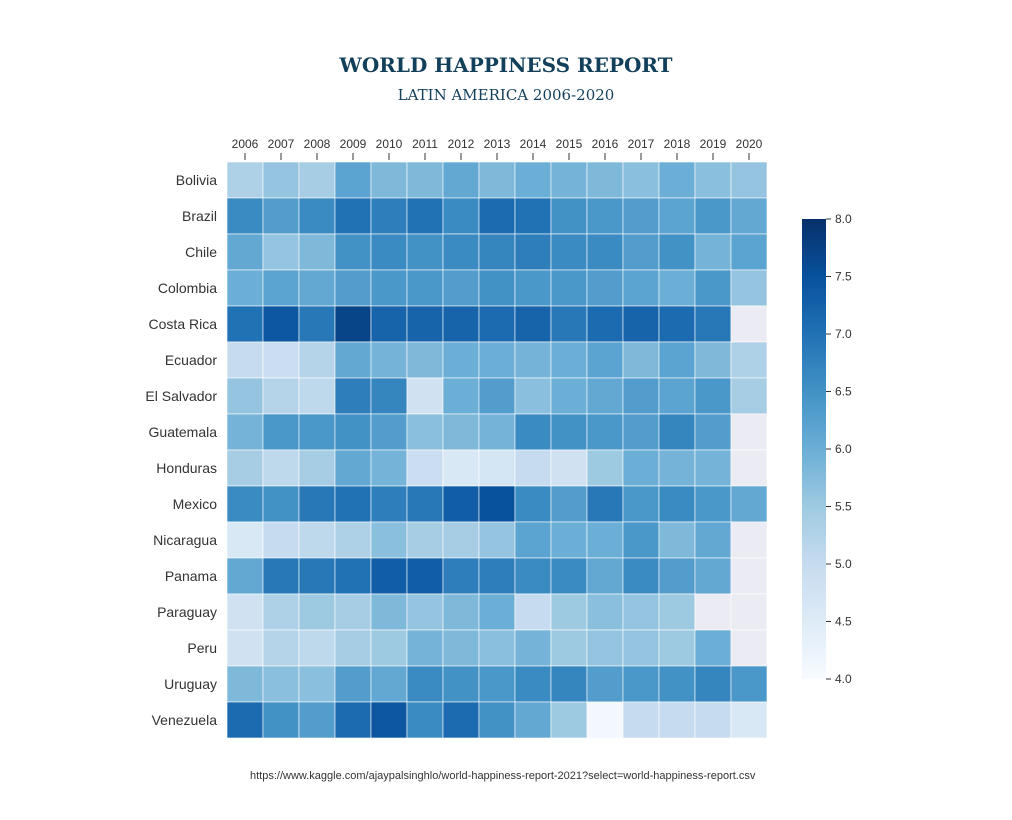 Image resolution: width=1012 pixels, height=820 pixels. Describe the element at coordinates (191, 360) in the screenshot. I see `y-tick-label: Ecuador` at that location.